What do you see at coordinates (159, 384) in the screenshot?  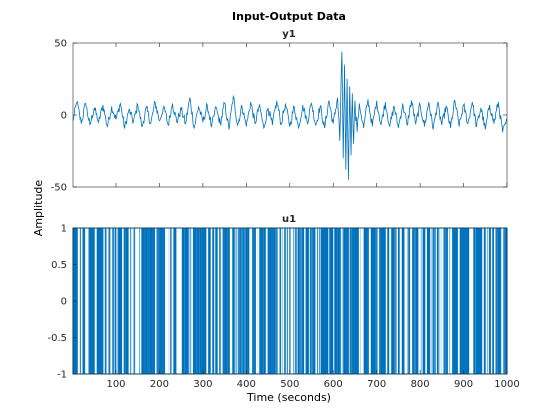 I see `x-tick-label: 200` at bounding box center [159, 384].